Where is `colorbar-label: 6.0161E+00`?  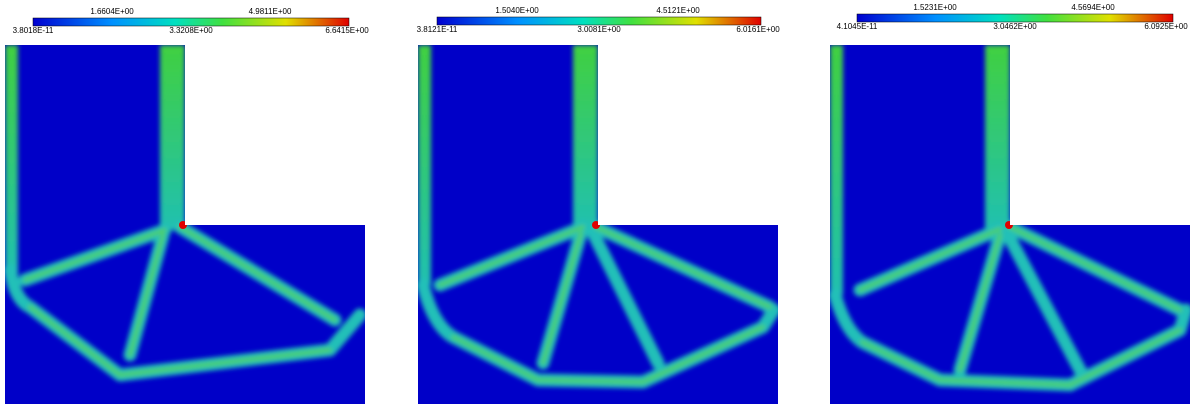 colorbar-label: 6.0161E+00 is located at coordinates (758, 29).